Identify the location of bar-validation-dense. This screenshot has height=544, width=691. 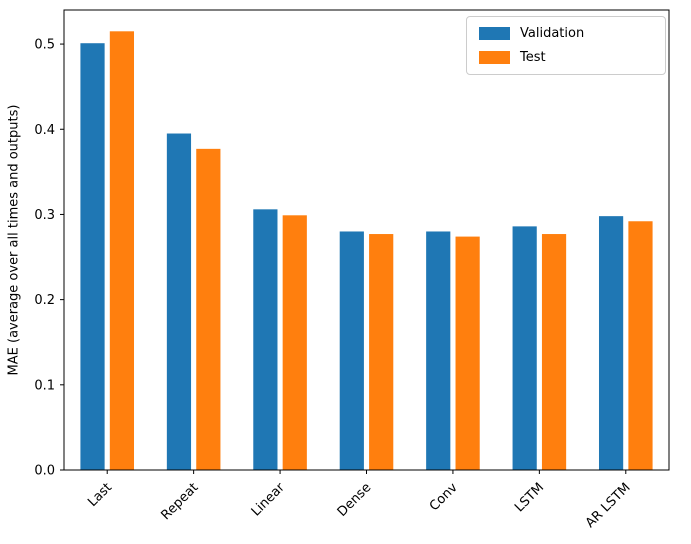
(351, 350).